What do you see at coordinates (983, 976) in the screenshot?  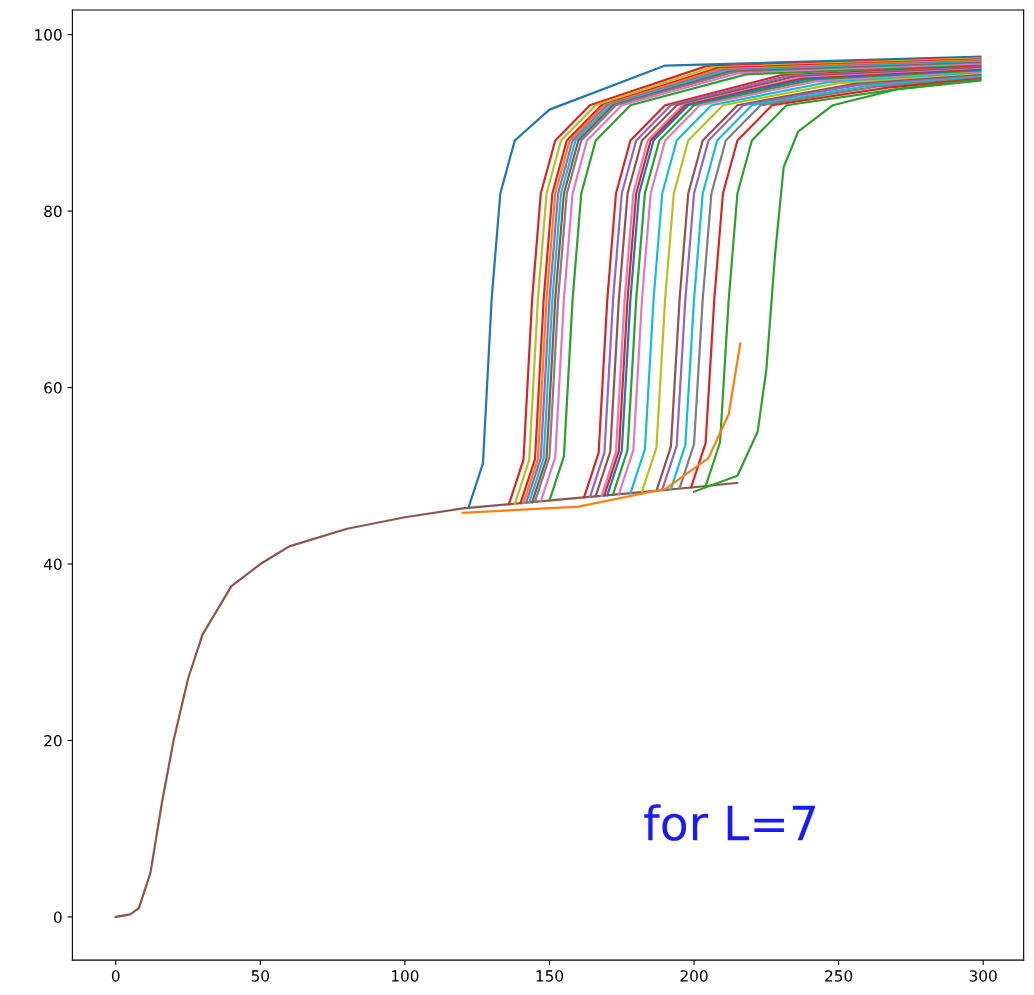 I see `x-tick-label: 300` at bounding box center [983, 976].